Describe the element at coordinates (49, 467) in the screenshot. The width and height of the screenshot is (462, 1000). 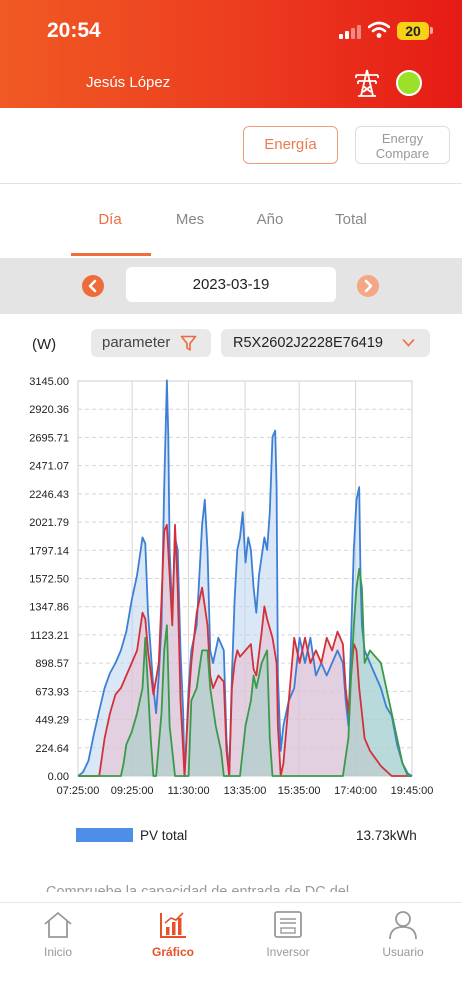
I see `y-tick-label: 2471.07` at that location.